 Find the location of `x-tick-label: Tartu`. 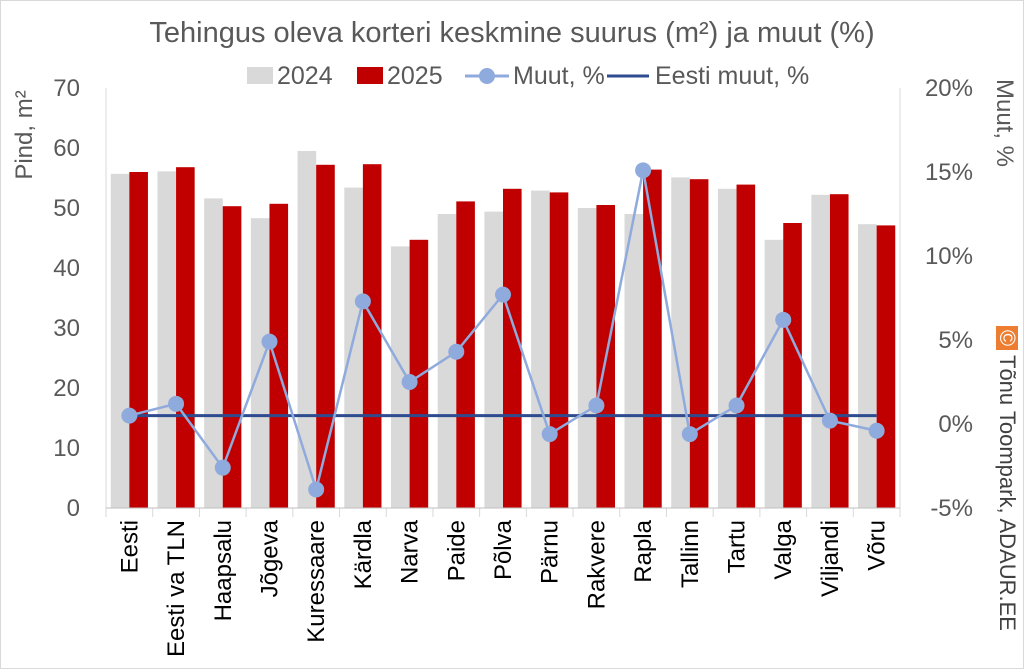

x-tick-label: Tartu is located at coordinates (737, 546).